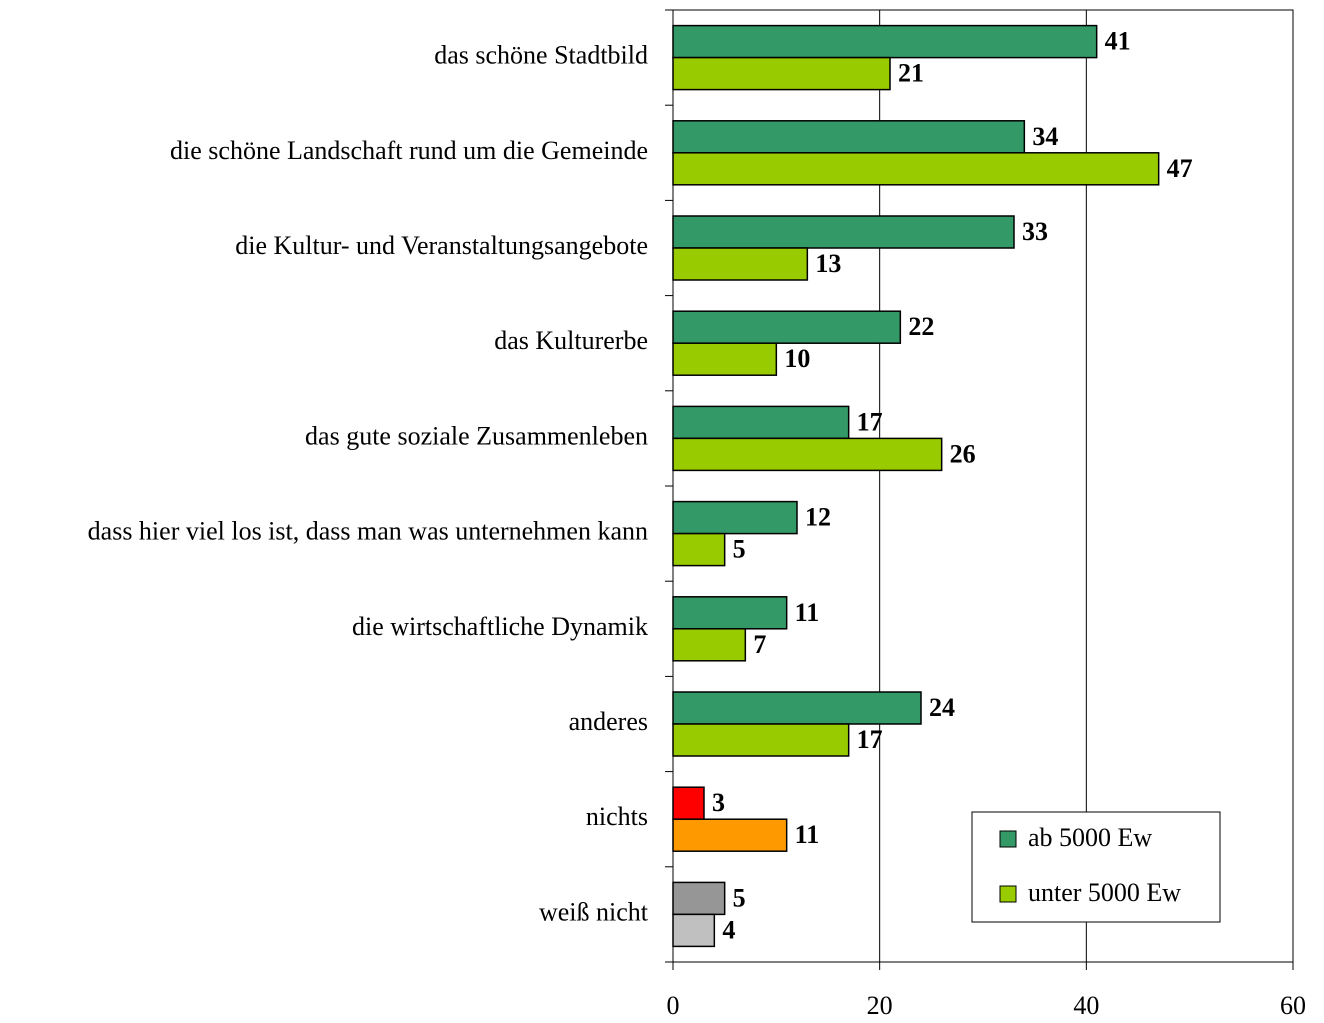 Image resolution: width=1324 pixels, height=1023 pixels. What do you see at coordinates (476, 435) in the screenshot?
I see `category-label: das gute soziale Zusammenleben` at bounding box center [476, 435].